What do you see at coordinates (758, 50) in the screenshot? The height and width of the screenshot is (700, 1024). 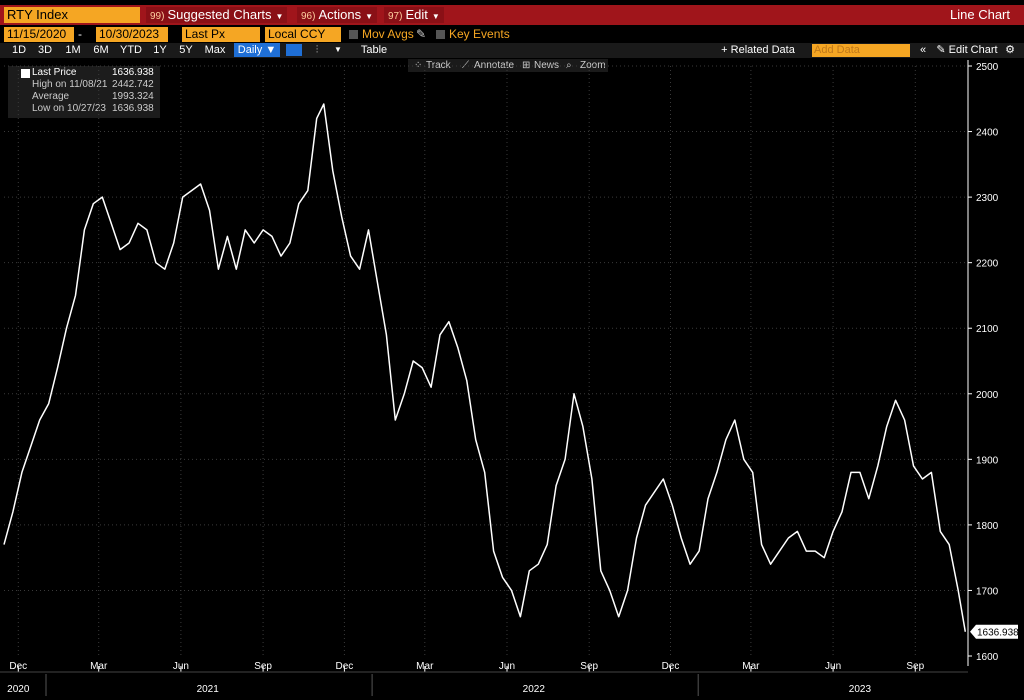 I see `related-data-button: + Related Data` at bounding box center [758, 50].